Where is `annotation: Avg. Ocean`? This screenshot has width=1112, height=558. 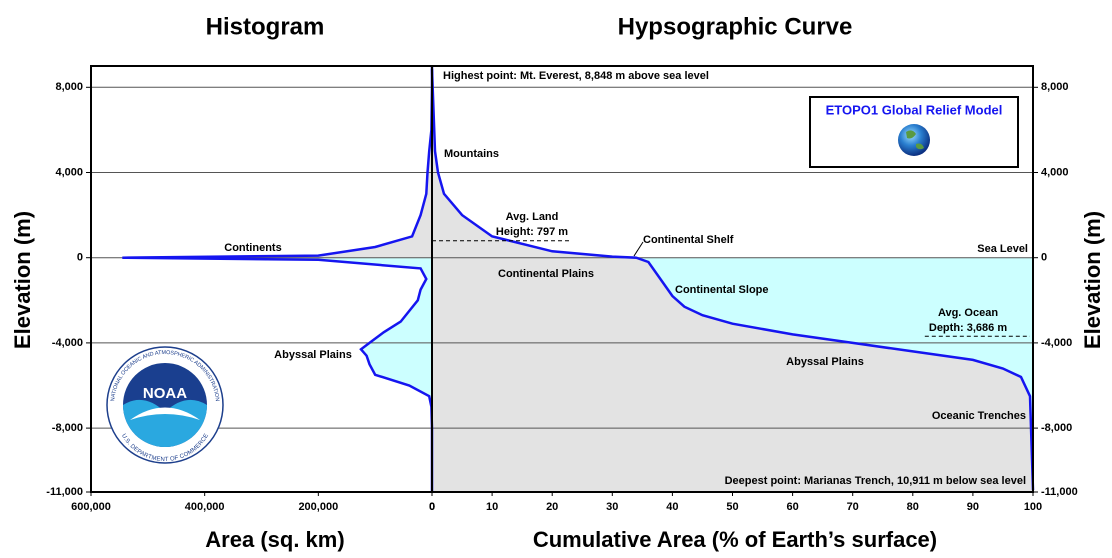
annotation: Avg. Ocean is located at coordinates (968, 313).